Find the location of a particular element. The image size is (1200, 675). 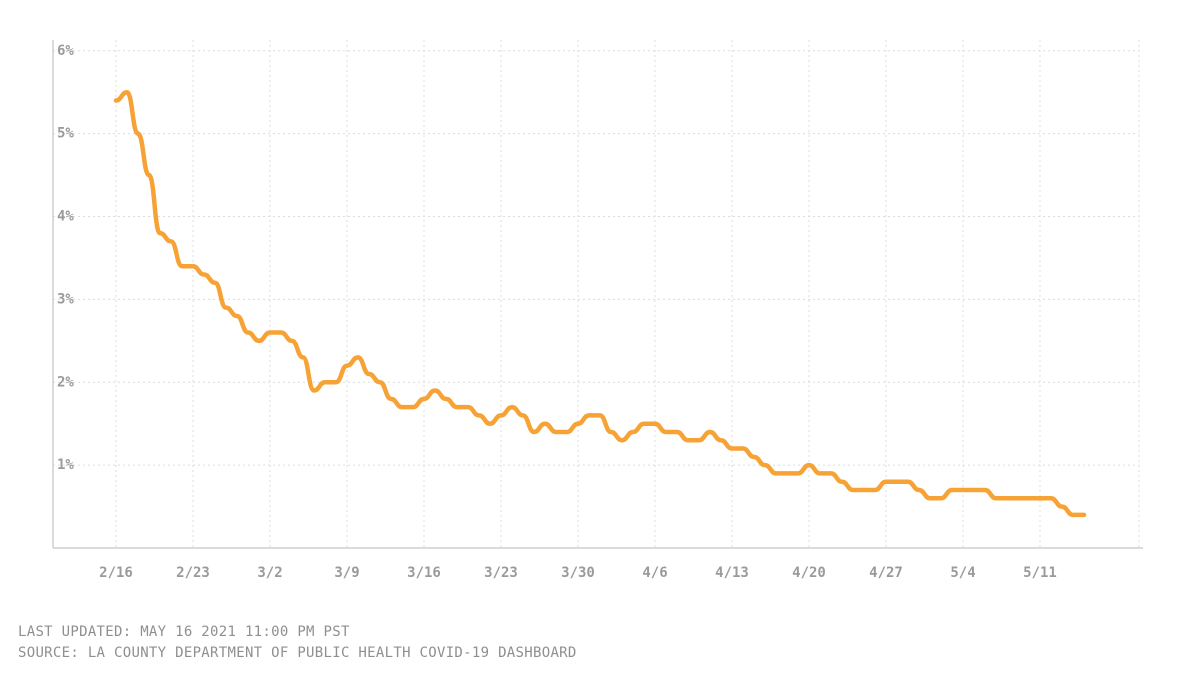

x-tick-label: 4/6 is located at coordinates (654, 573).